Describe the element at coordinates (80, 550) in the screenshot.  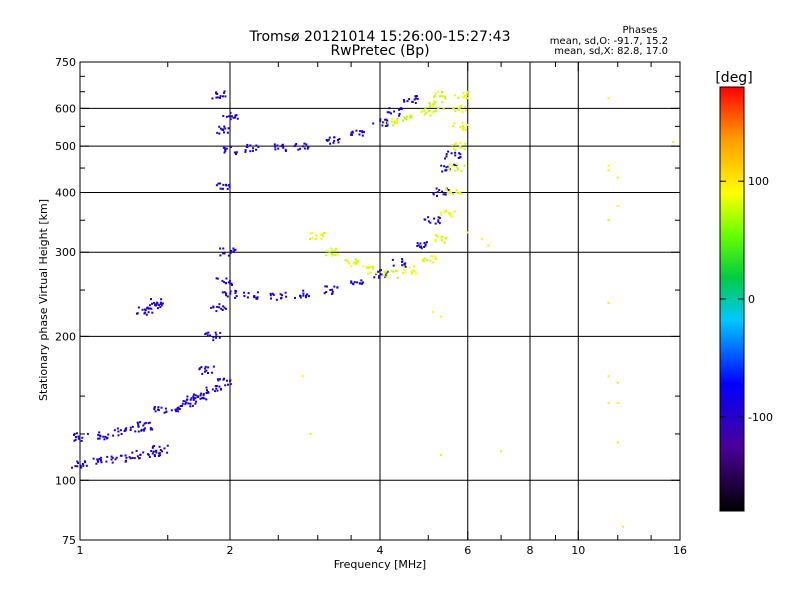
I see `x-tick-label: 1` at that location.